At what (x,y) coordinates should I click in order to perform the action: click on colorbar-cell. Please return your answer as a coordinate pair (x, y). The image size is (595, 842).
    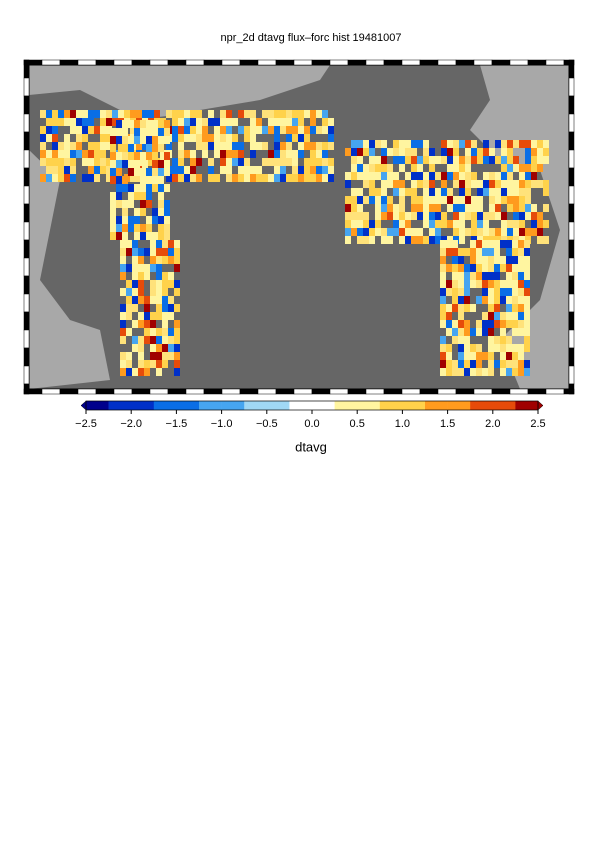
    Looking at the image, I should click on (459, 405).